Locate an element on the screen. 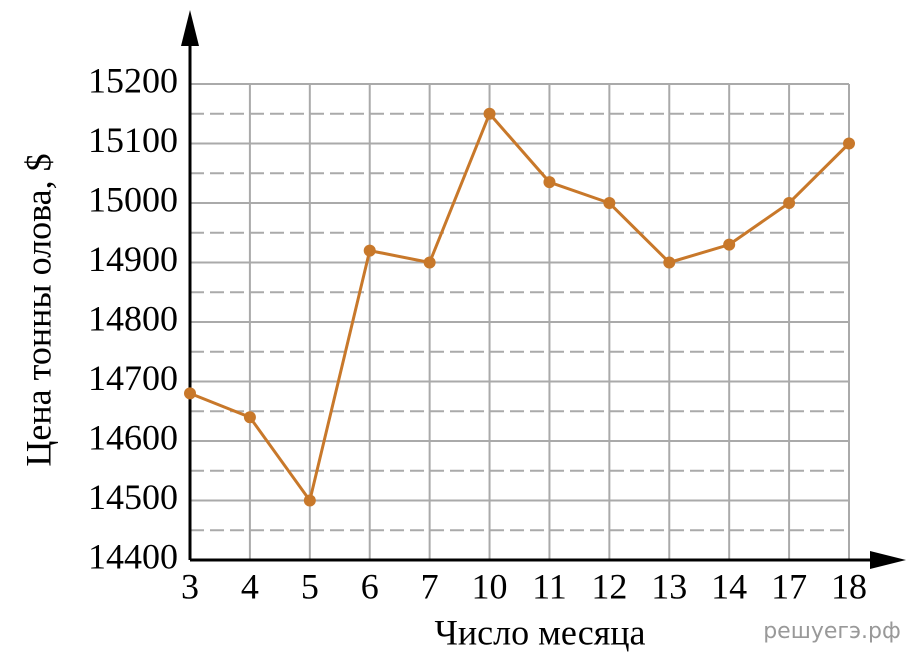  x-tick-label: 18 is located at coordinates (849, 586).